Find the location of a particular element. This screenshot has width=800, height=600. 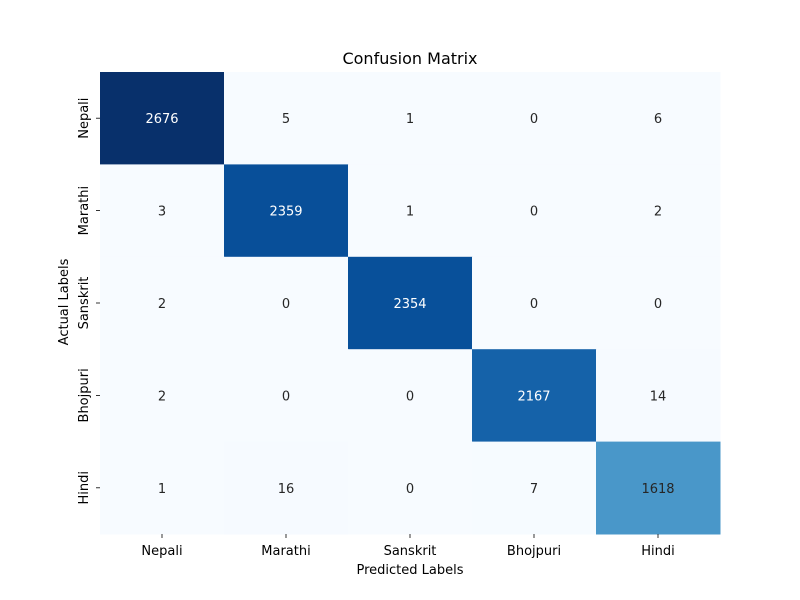

cell-value-label: 2676 is located at coordinates (161, 119).